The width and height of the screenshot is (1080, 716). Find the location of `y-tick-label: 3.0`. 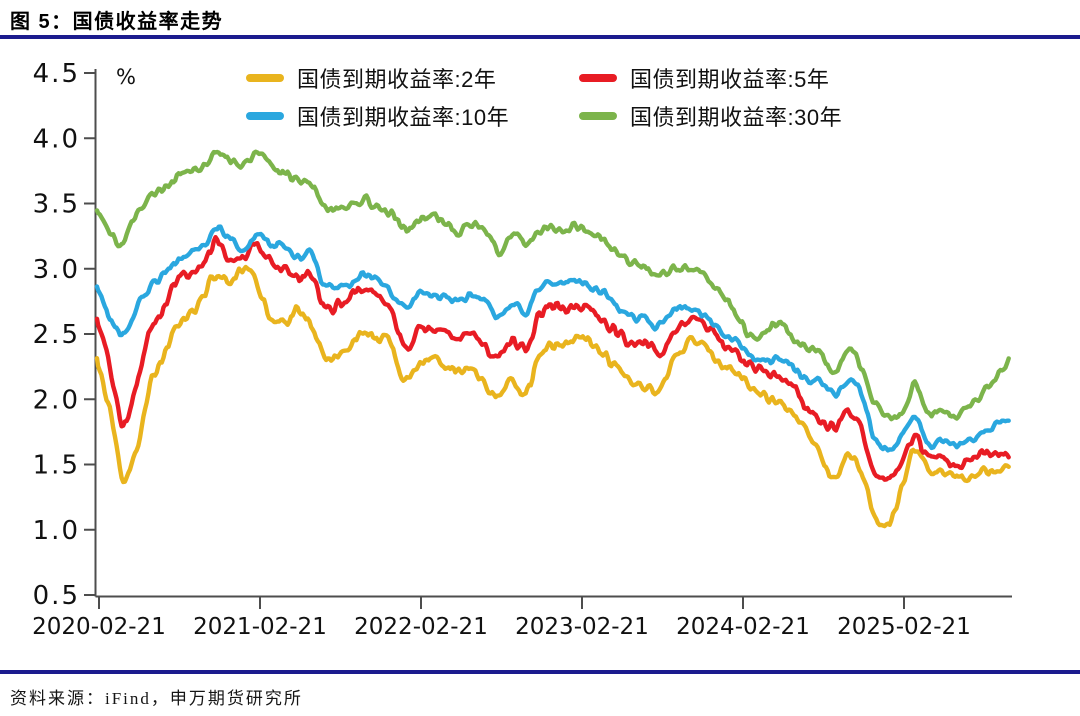

y-tick-label: 3.0 is located at coordinates (56, 270).